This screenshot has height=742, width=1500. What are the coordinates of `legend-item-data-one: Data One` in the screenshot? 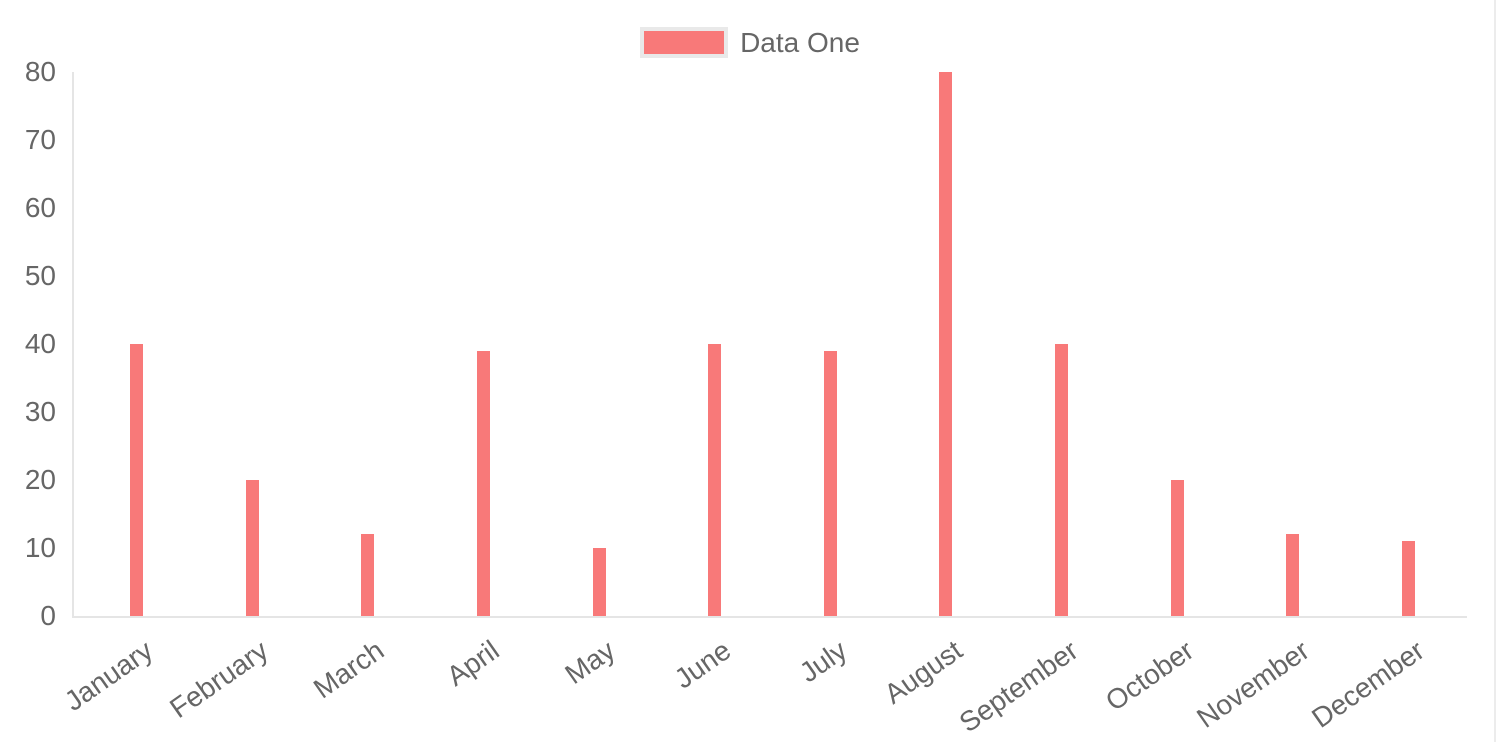 It's located at (750, 42).